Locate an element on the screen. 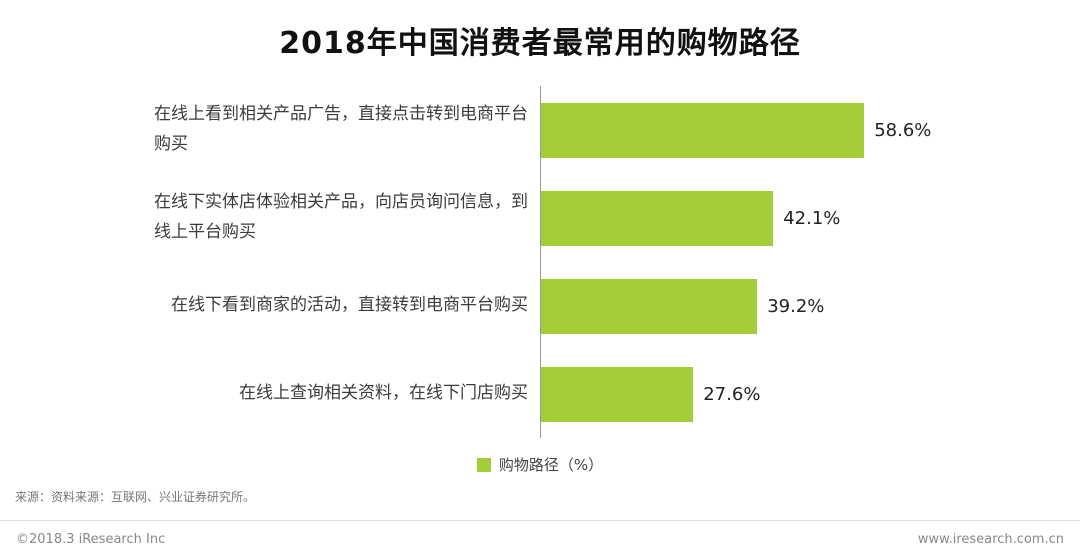 The height and width of the screenshot is (557, 1080). category-label-cell: 在线上查询相关资料，在线下门店购买 is located at coordinates (277, 394).